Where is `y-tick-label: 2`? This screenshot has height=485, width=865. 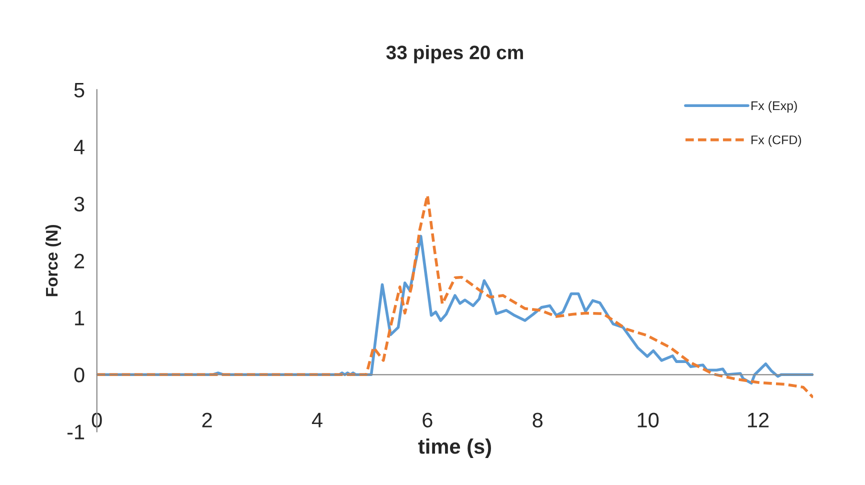
y-tick-label: 2 is located at coordinates (79, 261).